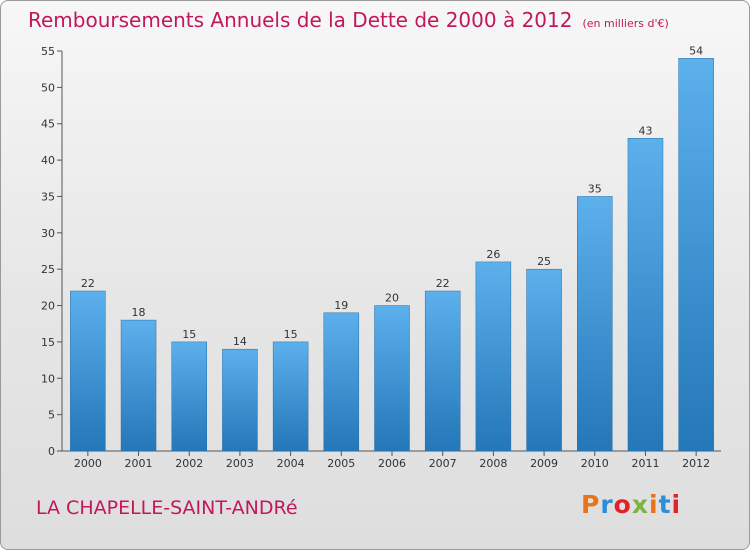  Describe the element at coordinates (595, 188) in the screenshot. I see `bar-value-label: 35` at that location.